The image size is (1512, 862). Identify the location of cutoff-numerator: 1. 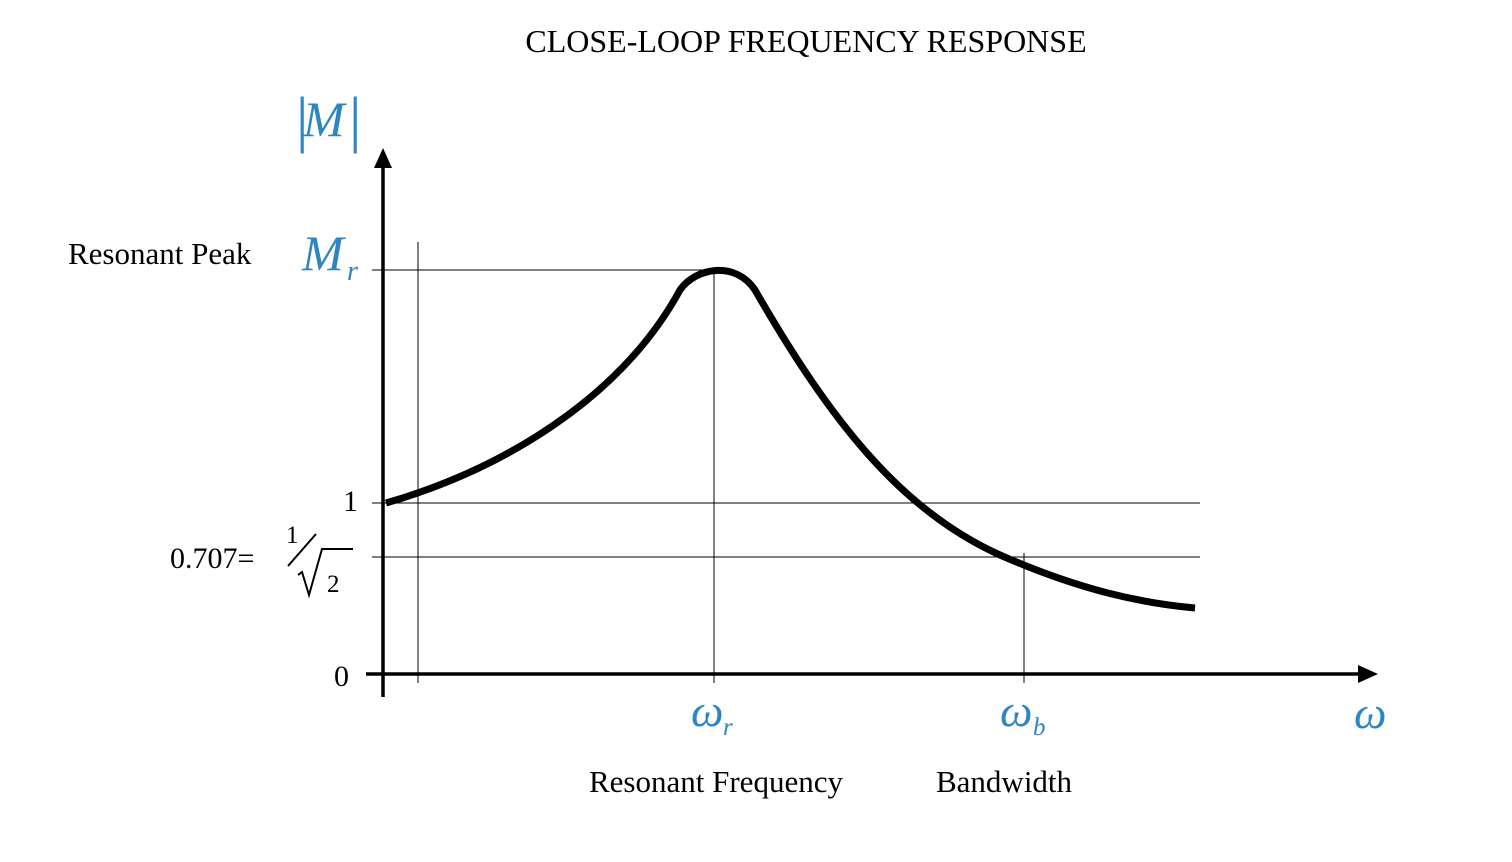
(292, 535).